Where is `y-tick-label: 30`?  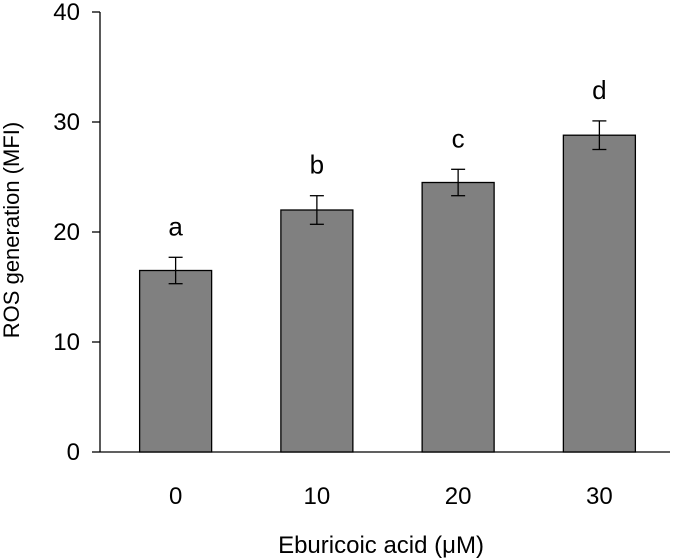 y-tick-label: 30 is located at coordinates (66, 122).